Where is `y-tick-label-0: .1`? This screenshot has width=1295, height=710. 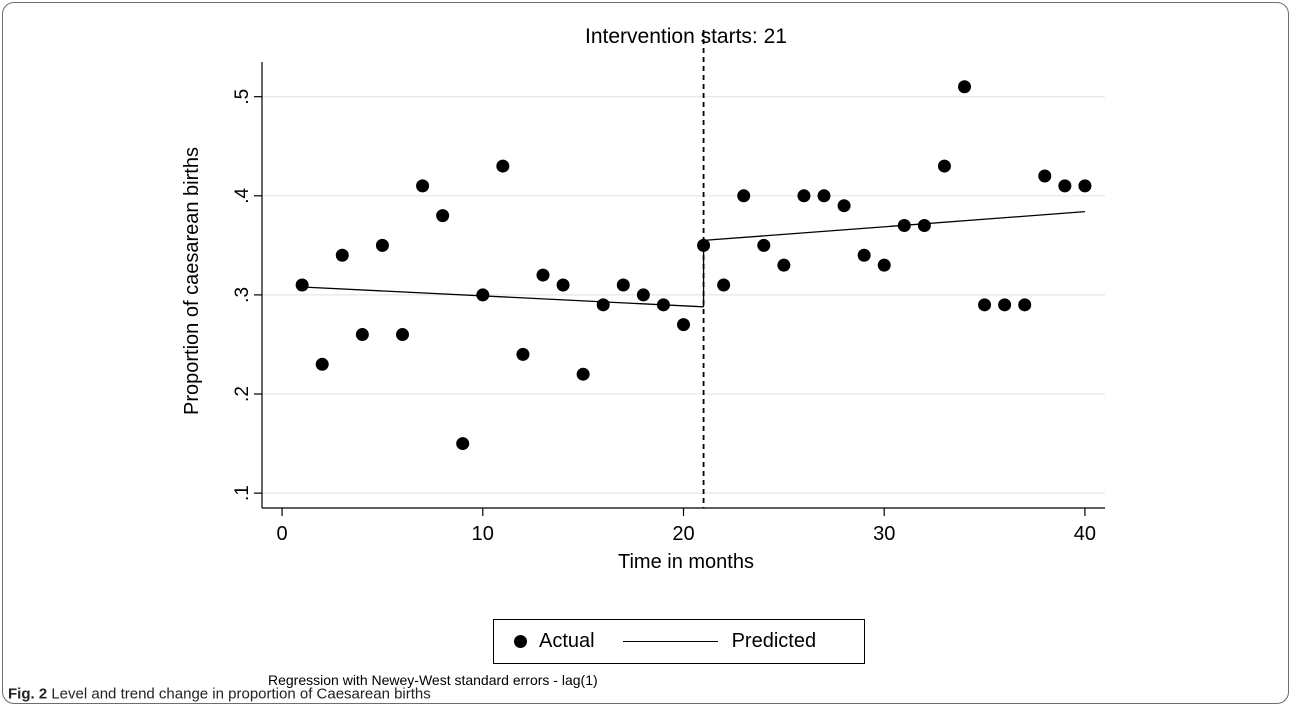
y-tick-label-0: .1 is located at coordinates (242, 493).